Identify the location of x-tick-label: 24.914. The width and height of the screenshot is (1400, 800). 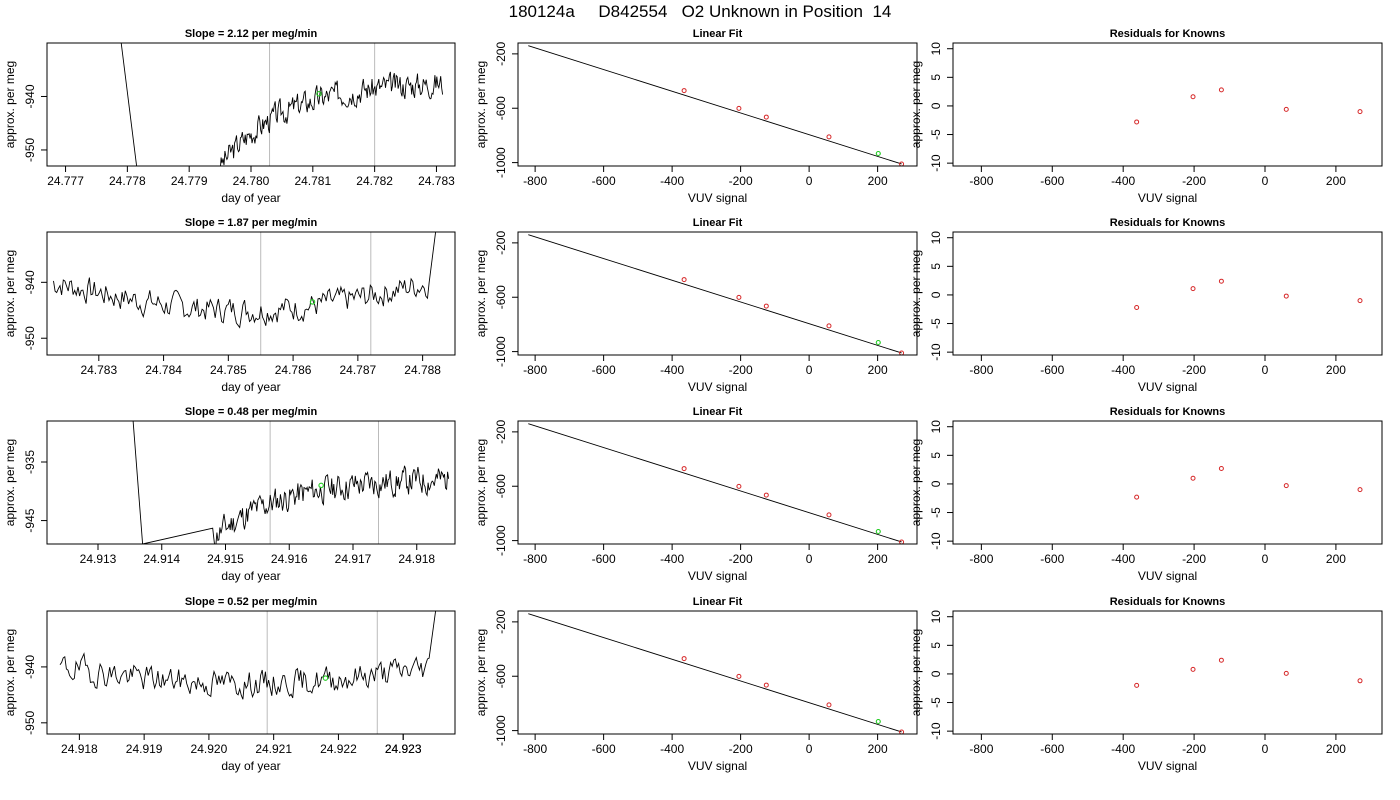
(161, 559).